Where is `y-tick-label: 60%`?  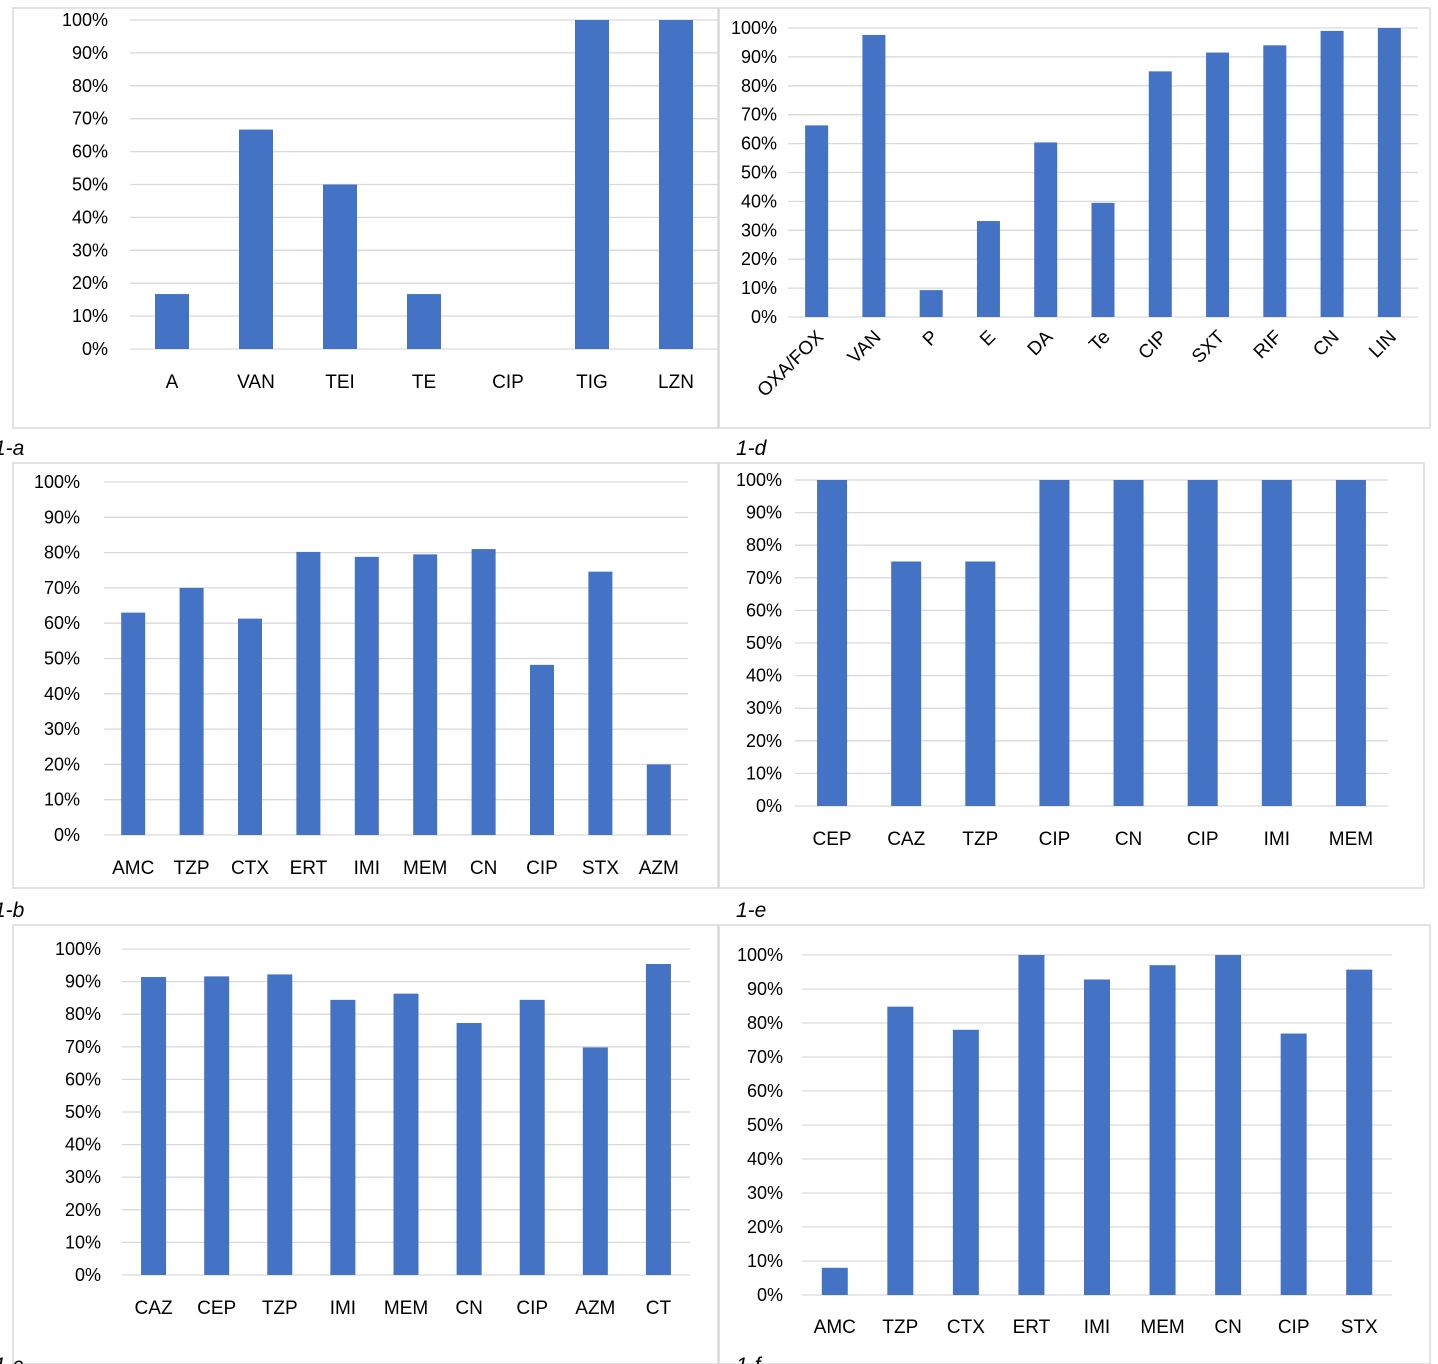 y-tick-label: 60% is located at coordinates (765, 1091).